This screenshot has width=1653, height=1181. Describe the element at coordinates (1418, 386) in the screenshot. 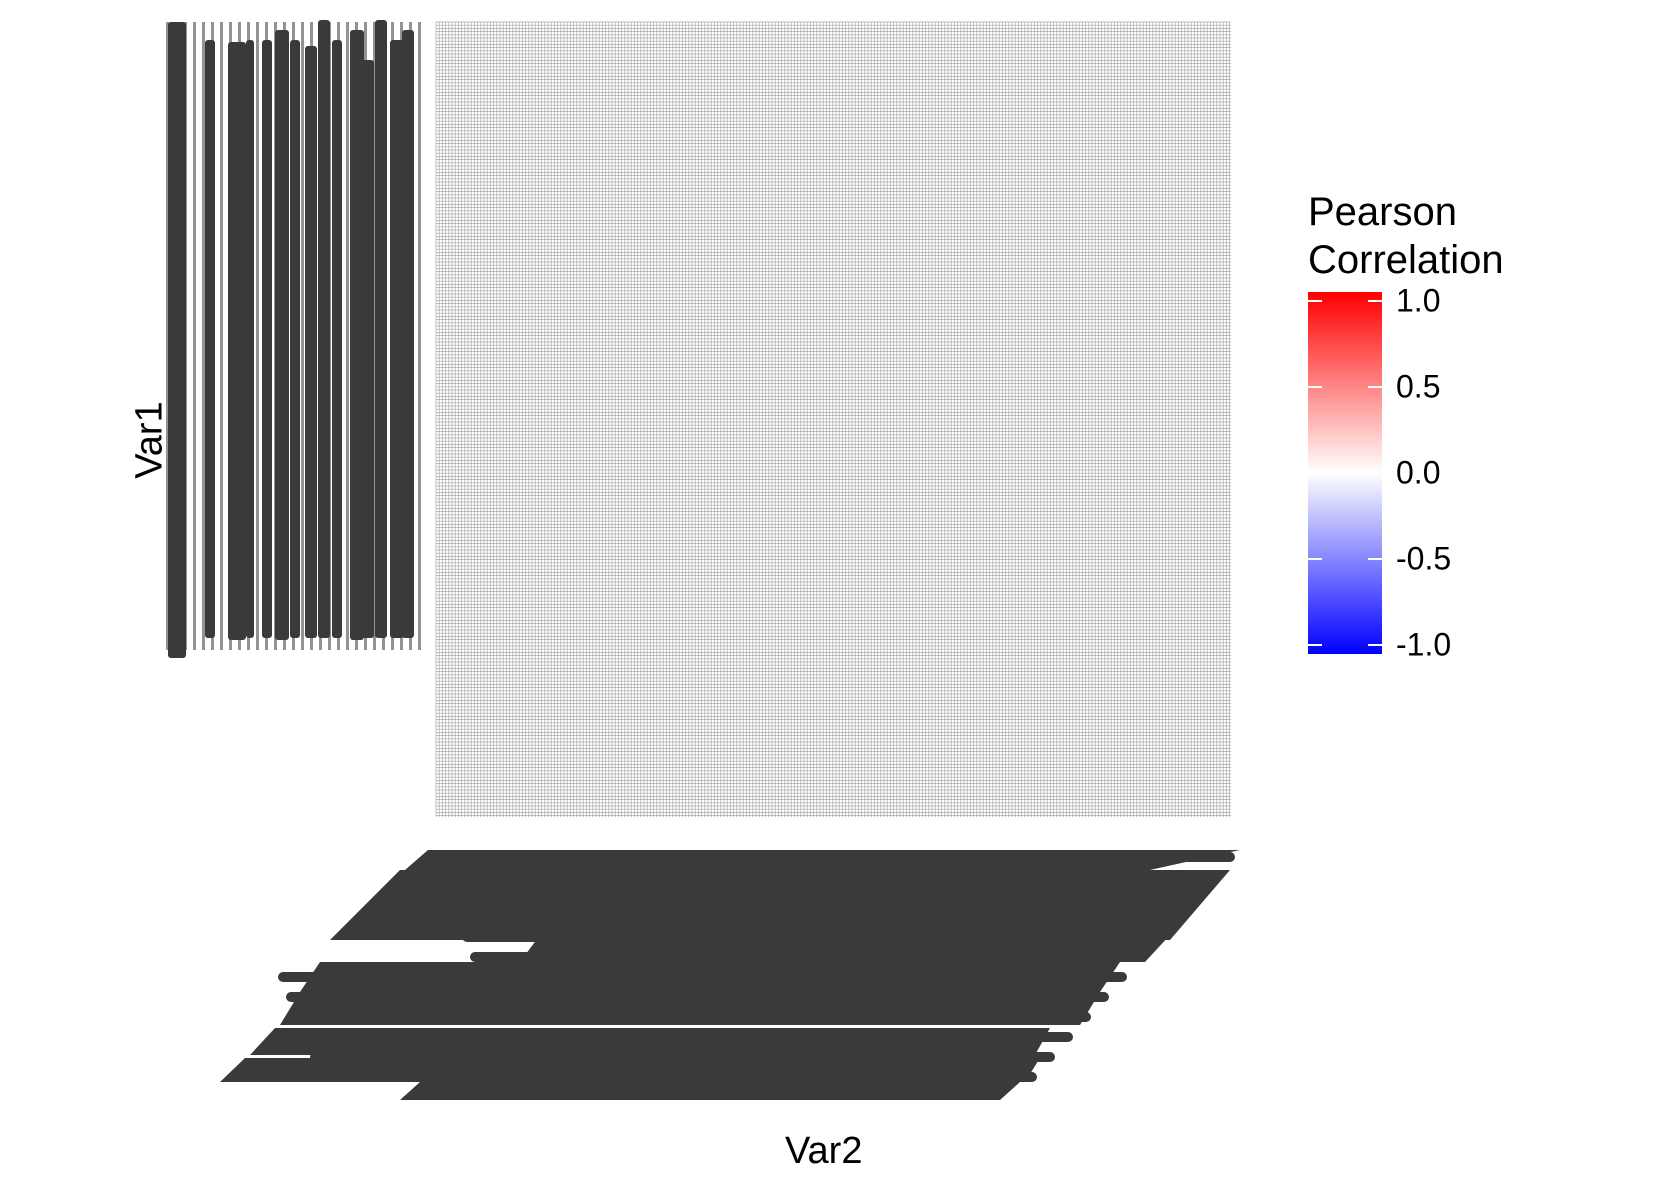

I see `legend-tick-label: 0.5` at that location.